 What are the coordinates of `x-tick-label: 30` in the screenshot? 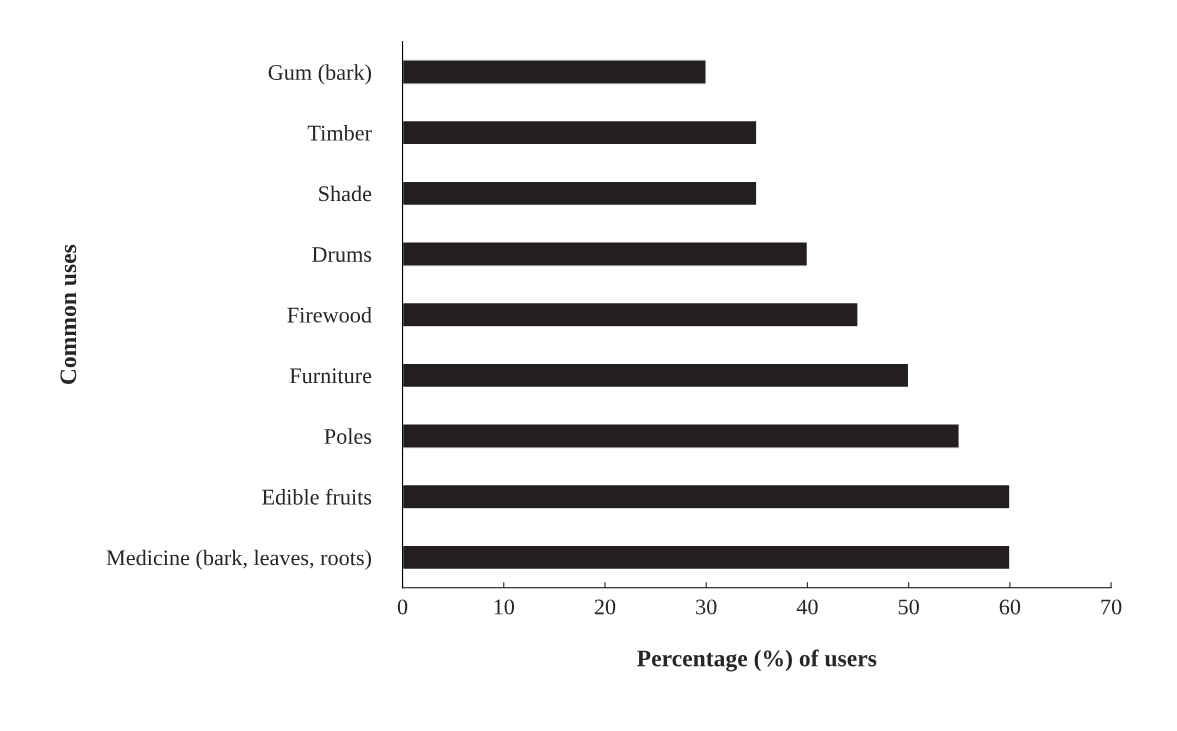 It's located at (706, 607).